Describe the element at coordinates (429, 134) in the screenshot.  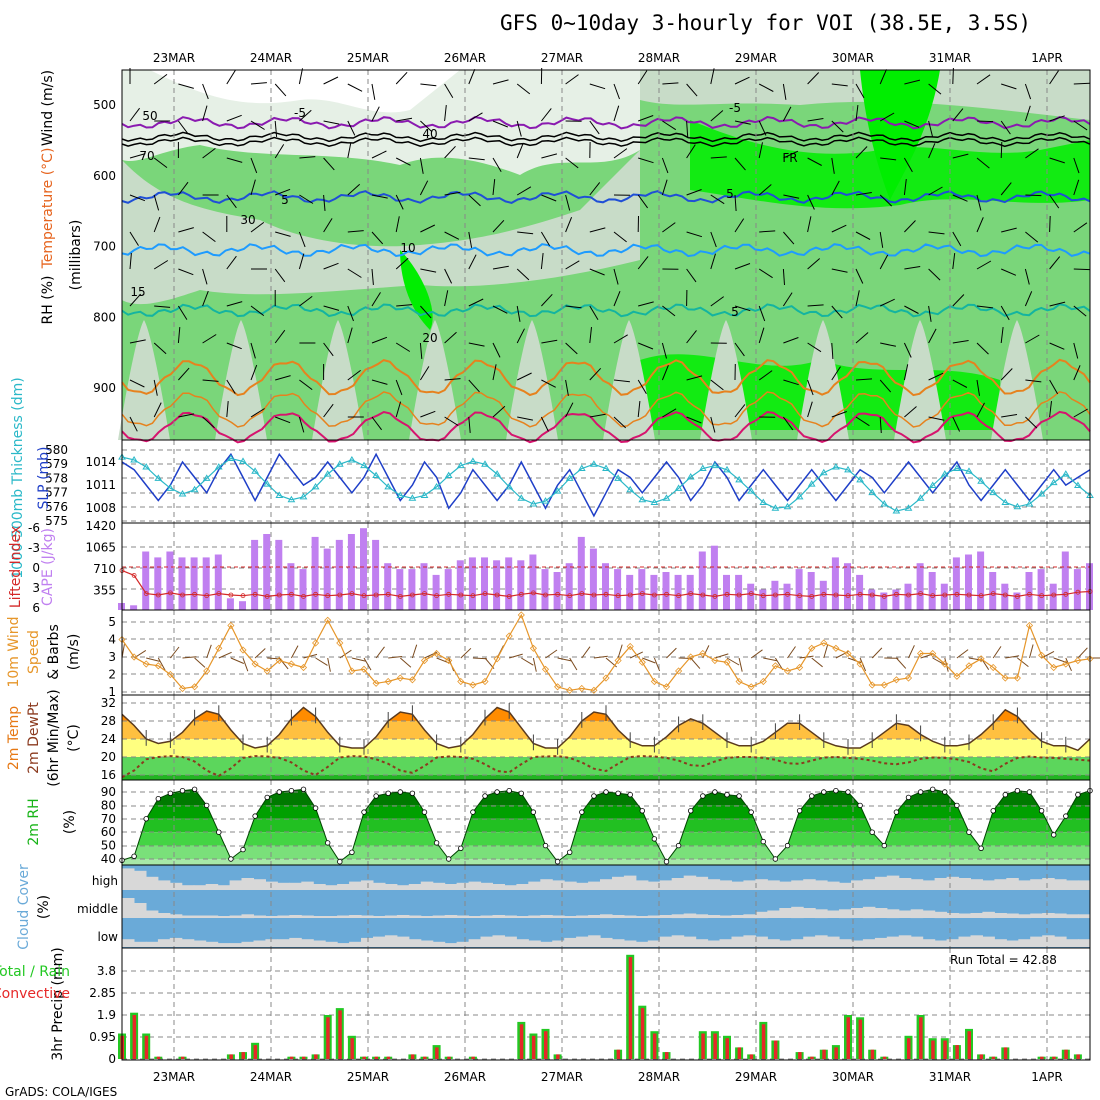
I see `contour-label: 40` at that location.